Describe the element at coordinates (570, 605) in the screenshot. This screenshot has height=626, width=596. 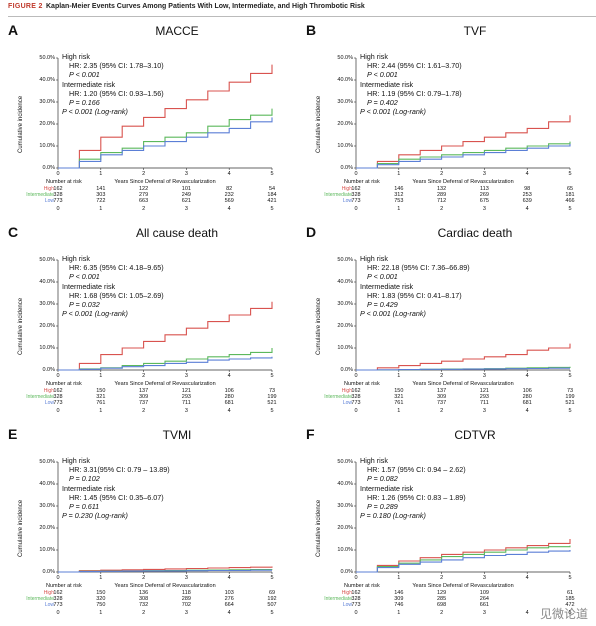
I see `risk-count: 472` at that location.